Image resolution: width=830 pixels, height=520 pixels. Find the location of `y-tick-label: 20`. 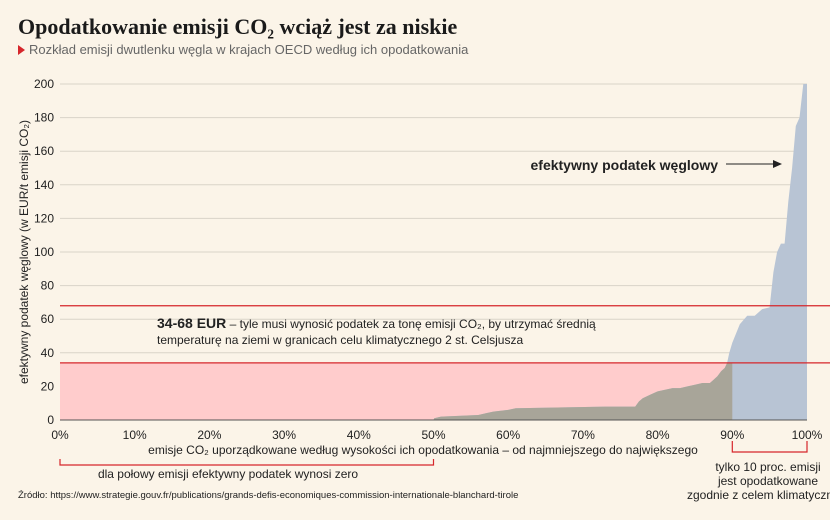

y-tick-label: 20 is located at coordinates (48, 386).